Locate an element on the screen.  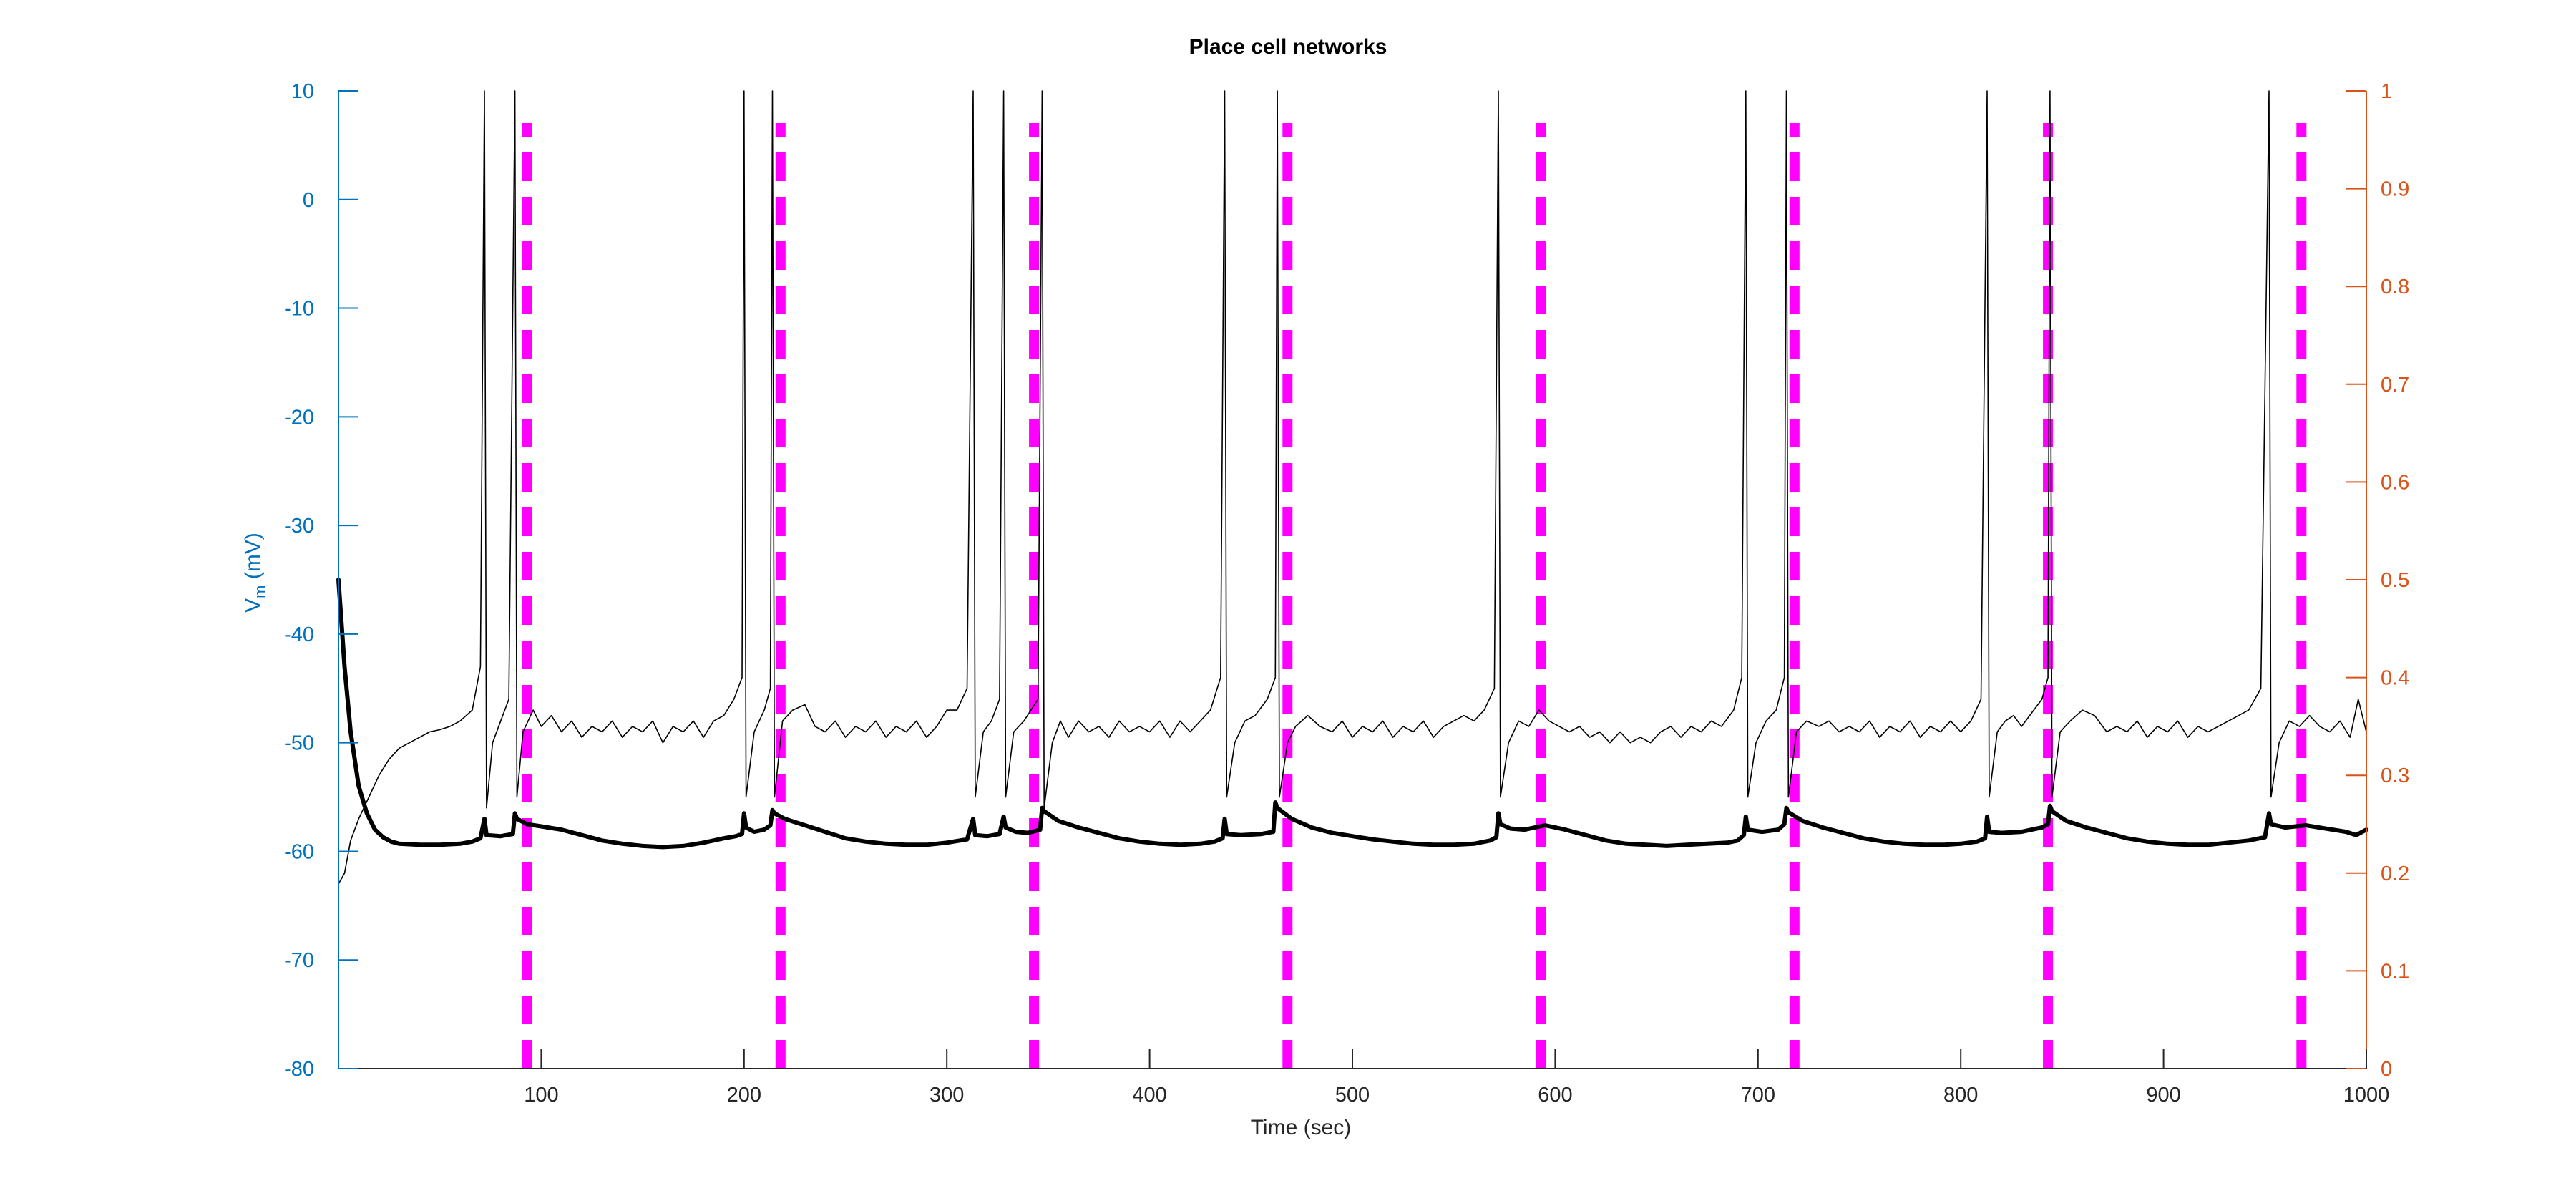
left-y-tick-label: 0 is located at coordinates (308, 200).